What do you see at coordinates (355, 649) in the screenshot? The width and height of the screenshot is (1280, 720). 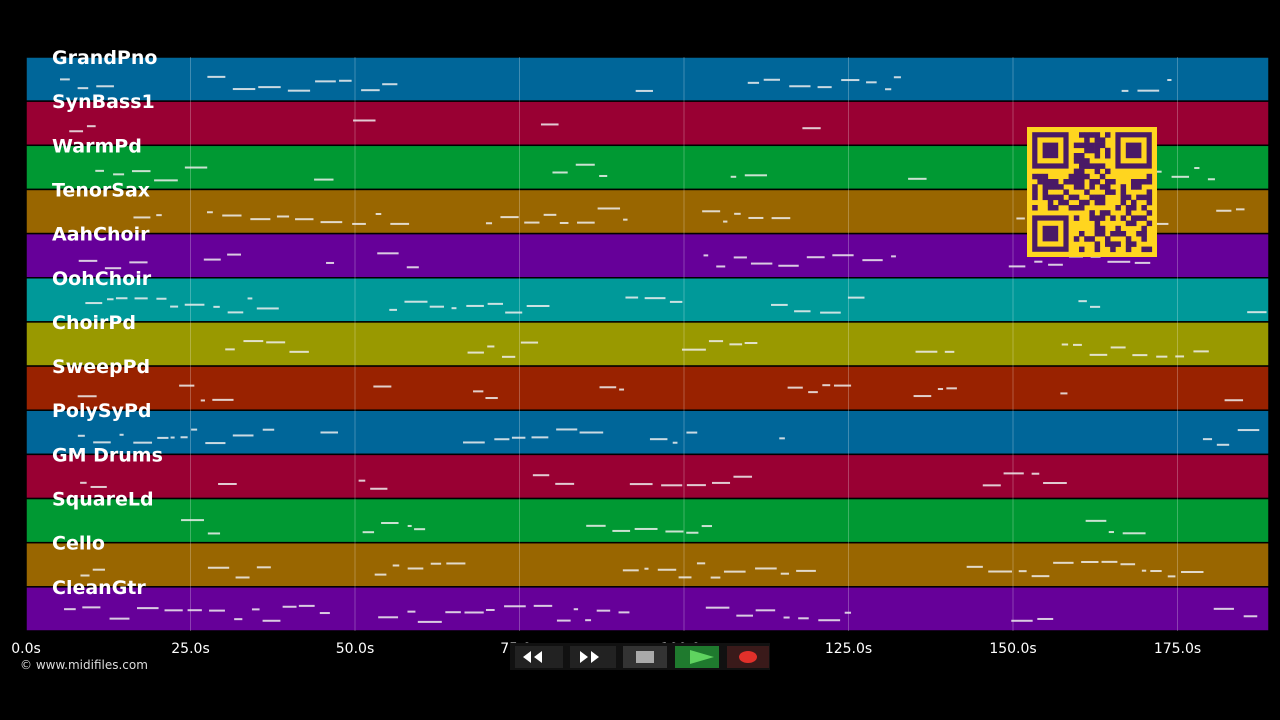 I see `x-tick-label: 50.0s` at bounding box center [355, 649].